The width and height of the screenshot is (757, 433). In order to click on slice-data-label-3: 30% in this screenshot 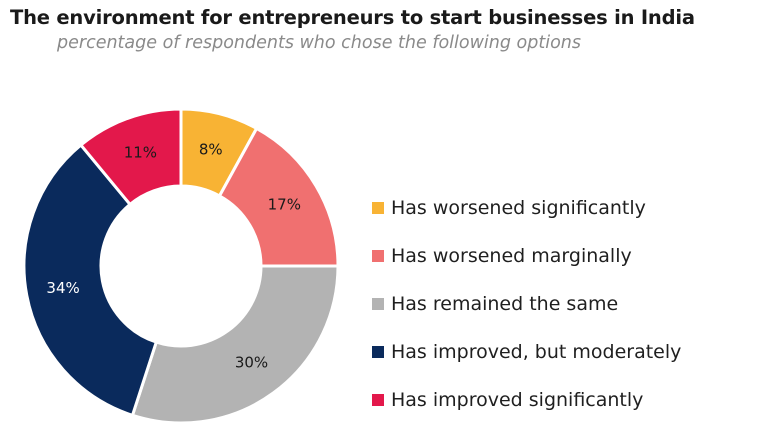, I will do `click(251, 363)`.